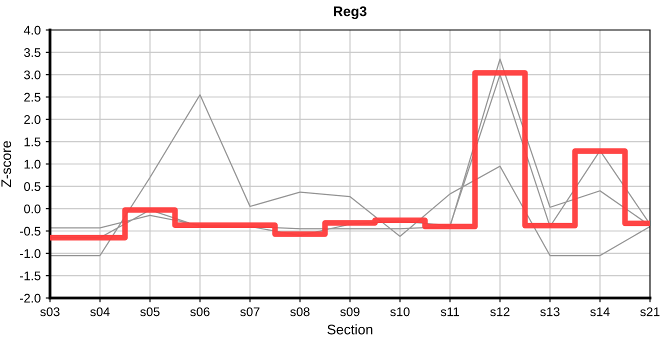 The width and height of the screenshot is (660, 360). Describe the element at coordinates (32, 75) in the screenshot. I see `y-tick-label: 3.0` at that location.